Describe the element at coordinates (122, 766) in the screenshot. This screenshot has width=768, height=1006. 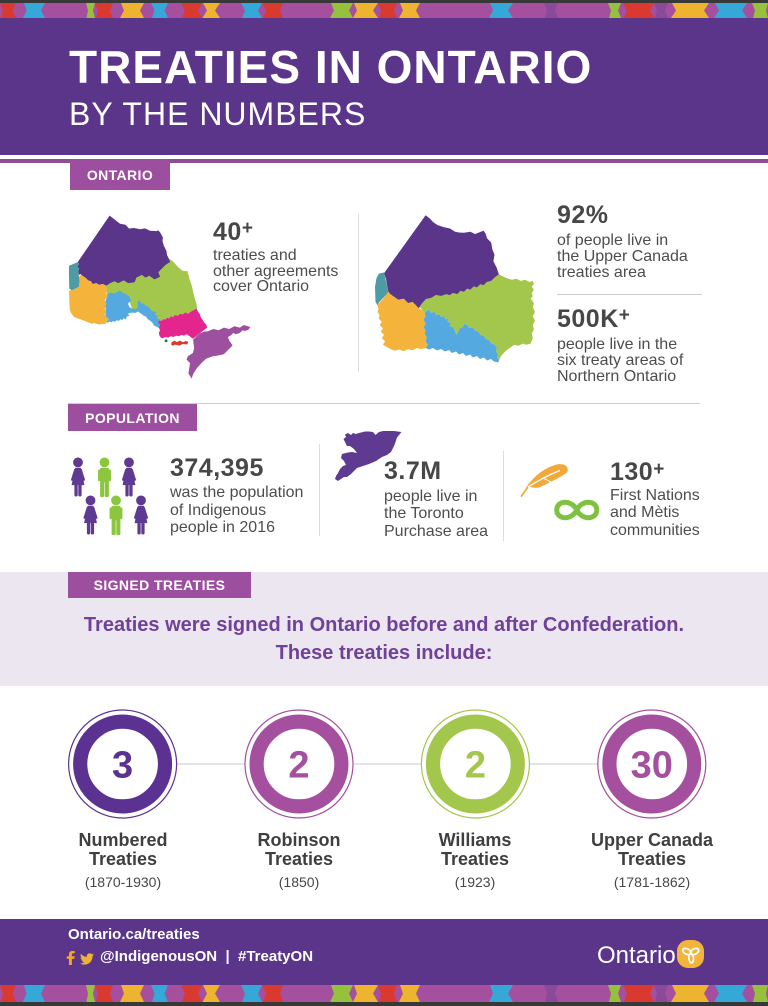
I see `svg-text: 3` at that location.